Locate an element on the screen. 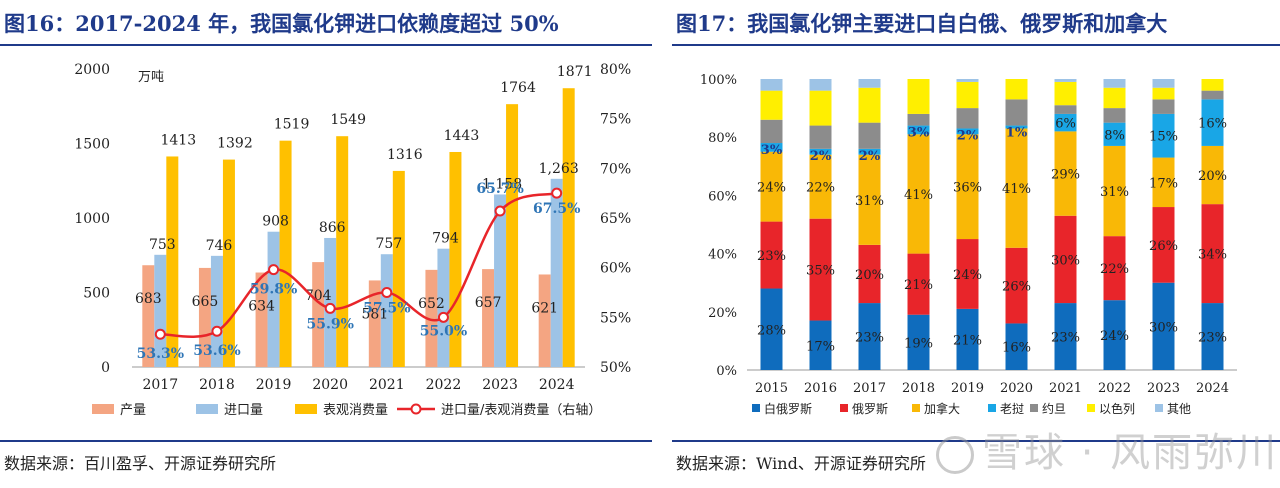  data-label-consumption: 1519 is located at coordinates (292, 125).